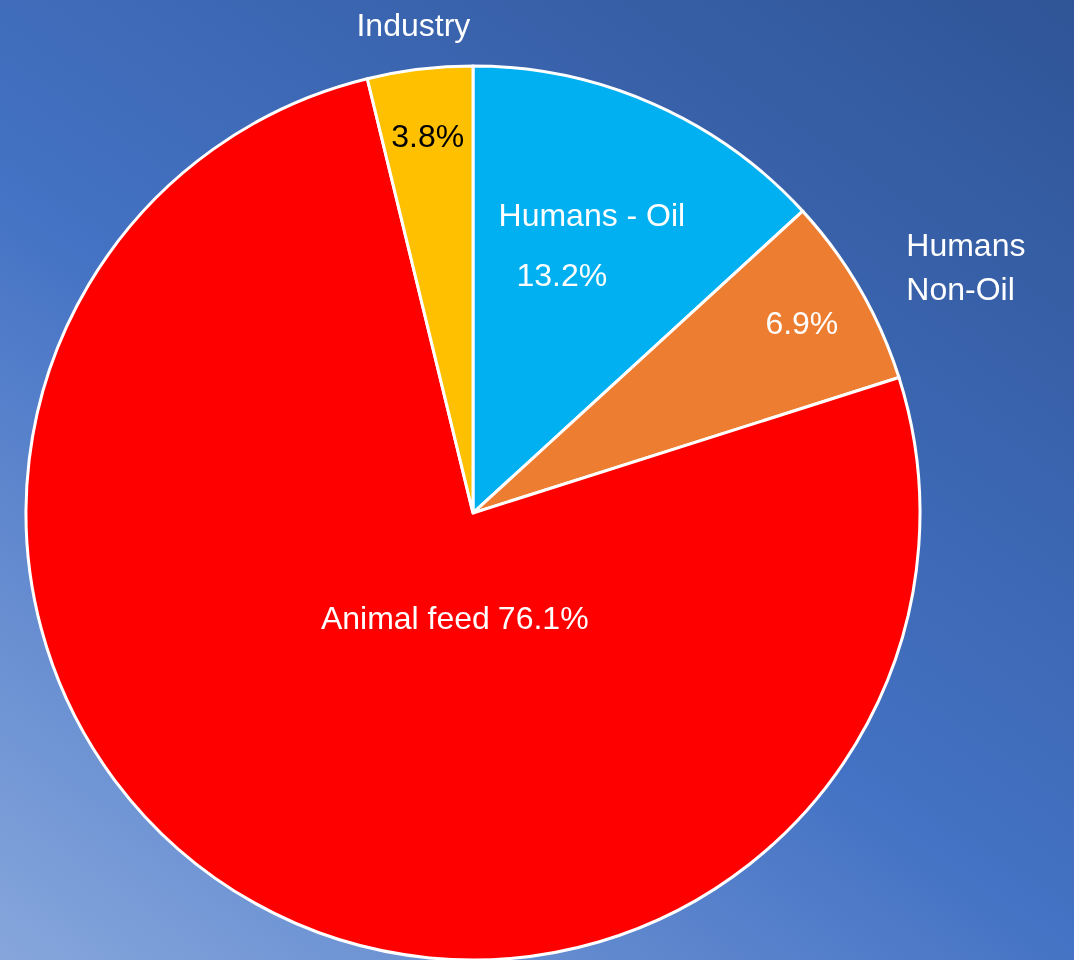  I want to click on slice-label: Industry, so click(413, 24).